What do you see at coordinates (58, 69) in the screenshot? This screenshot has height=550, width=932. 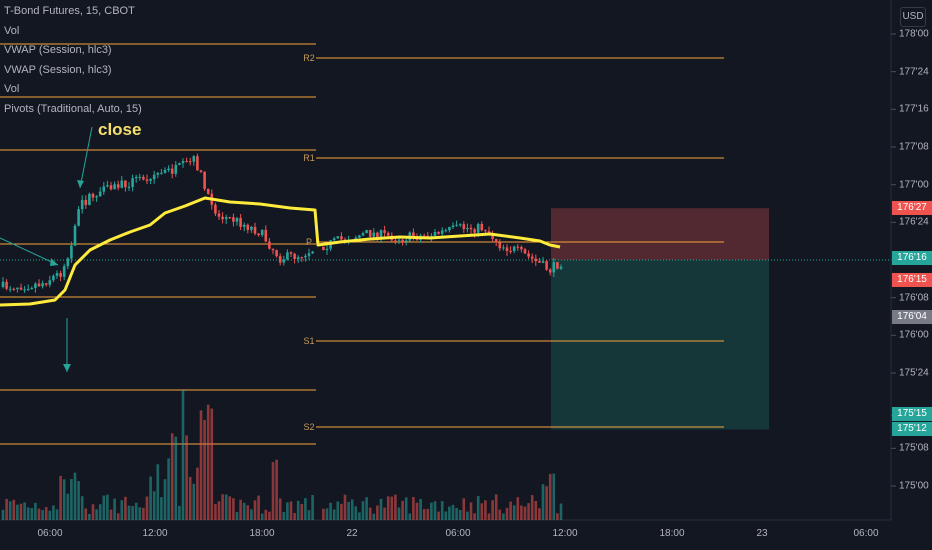 I see `legend-indicator-vwap-2: VWAP (Session, hlc3)` at bounding box center [58, 69].